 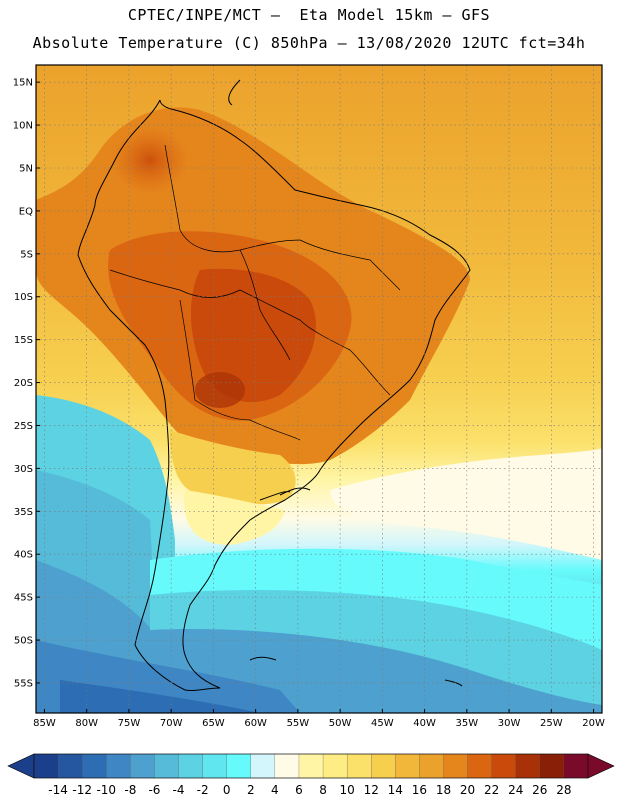 I want to click on lon-label: 30W, so click(x=509, y=723).